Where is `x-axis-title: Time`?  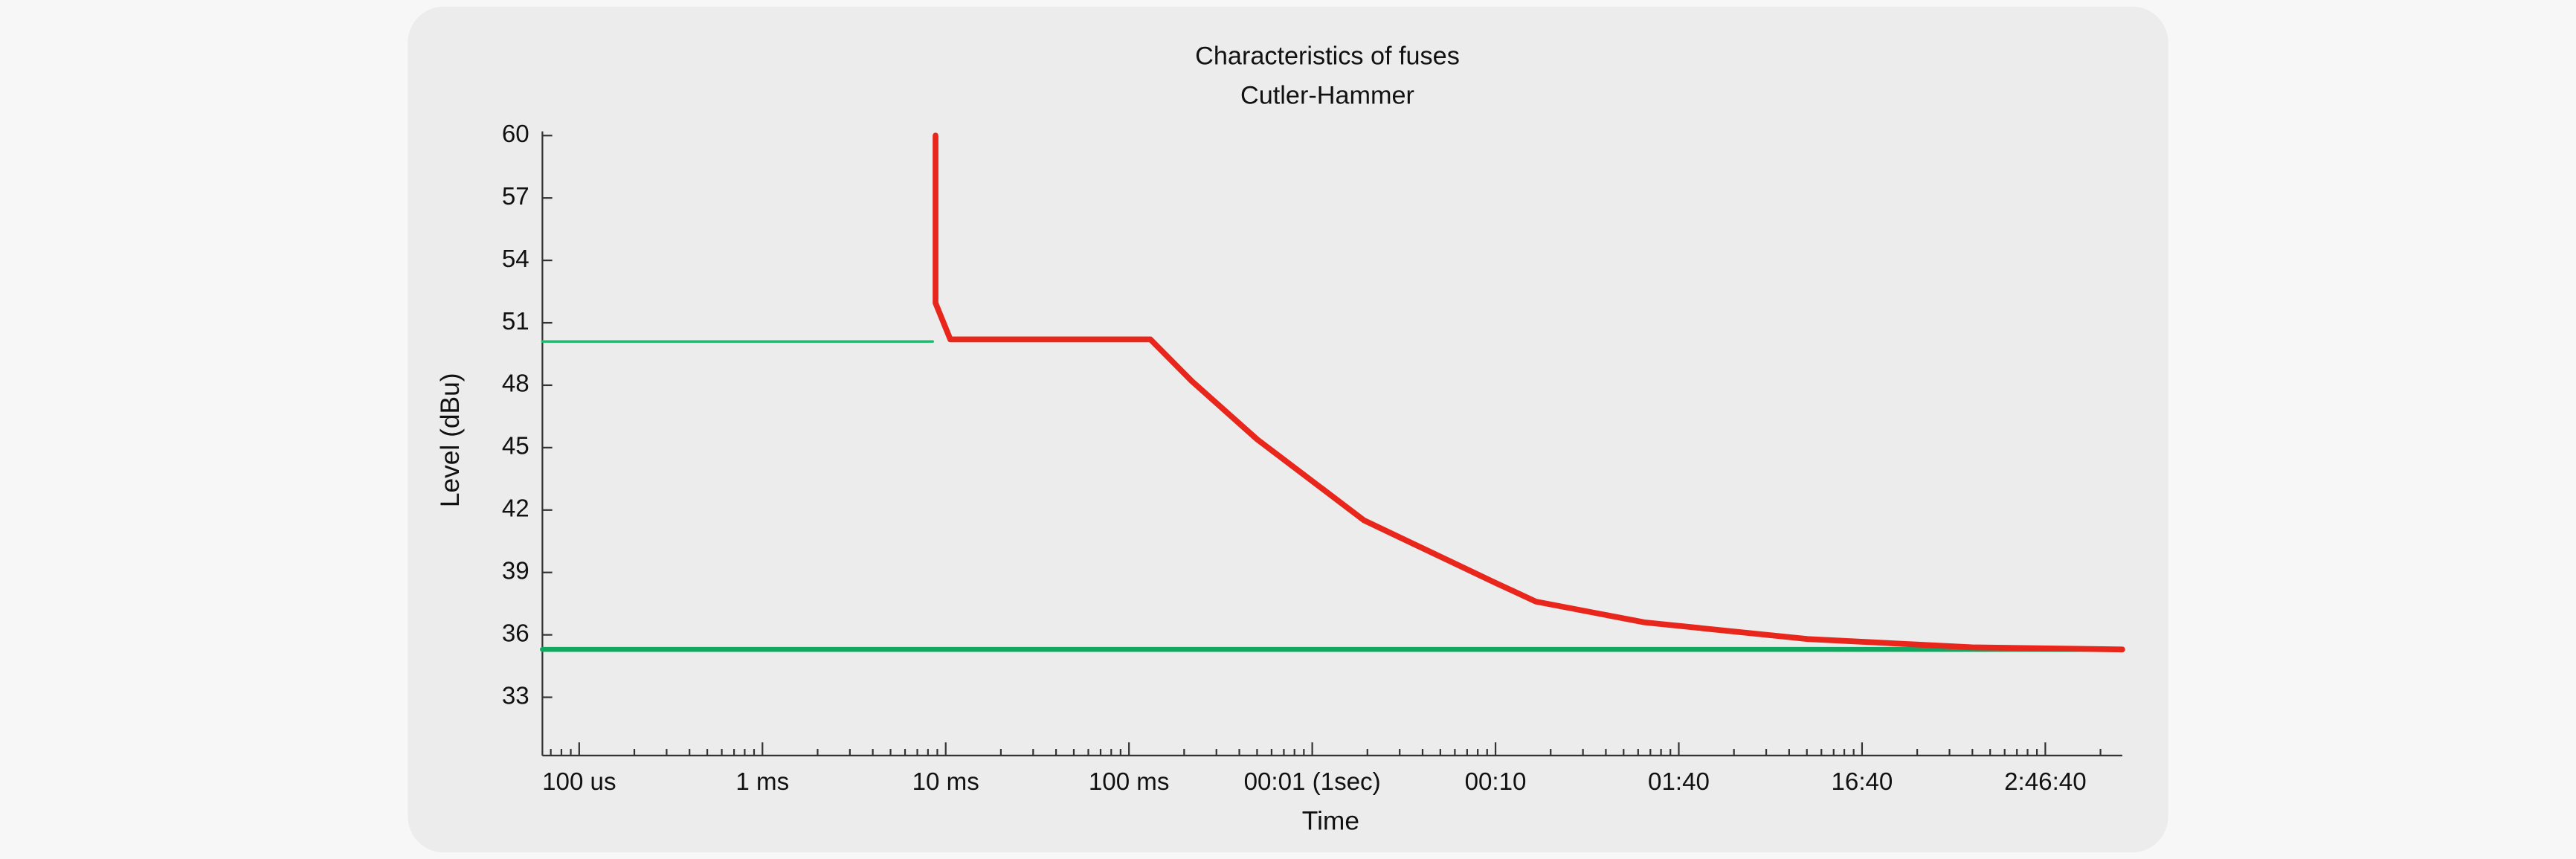 x-axis-title: Time is located at coordinates (1330, 821).